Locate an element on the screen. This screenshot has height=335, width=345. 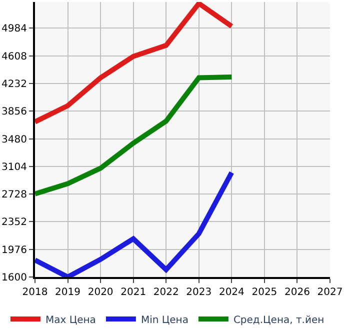
y-tick-label: 3480 is located at coordinates (14, 140).